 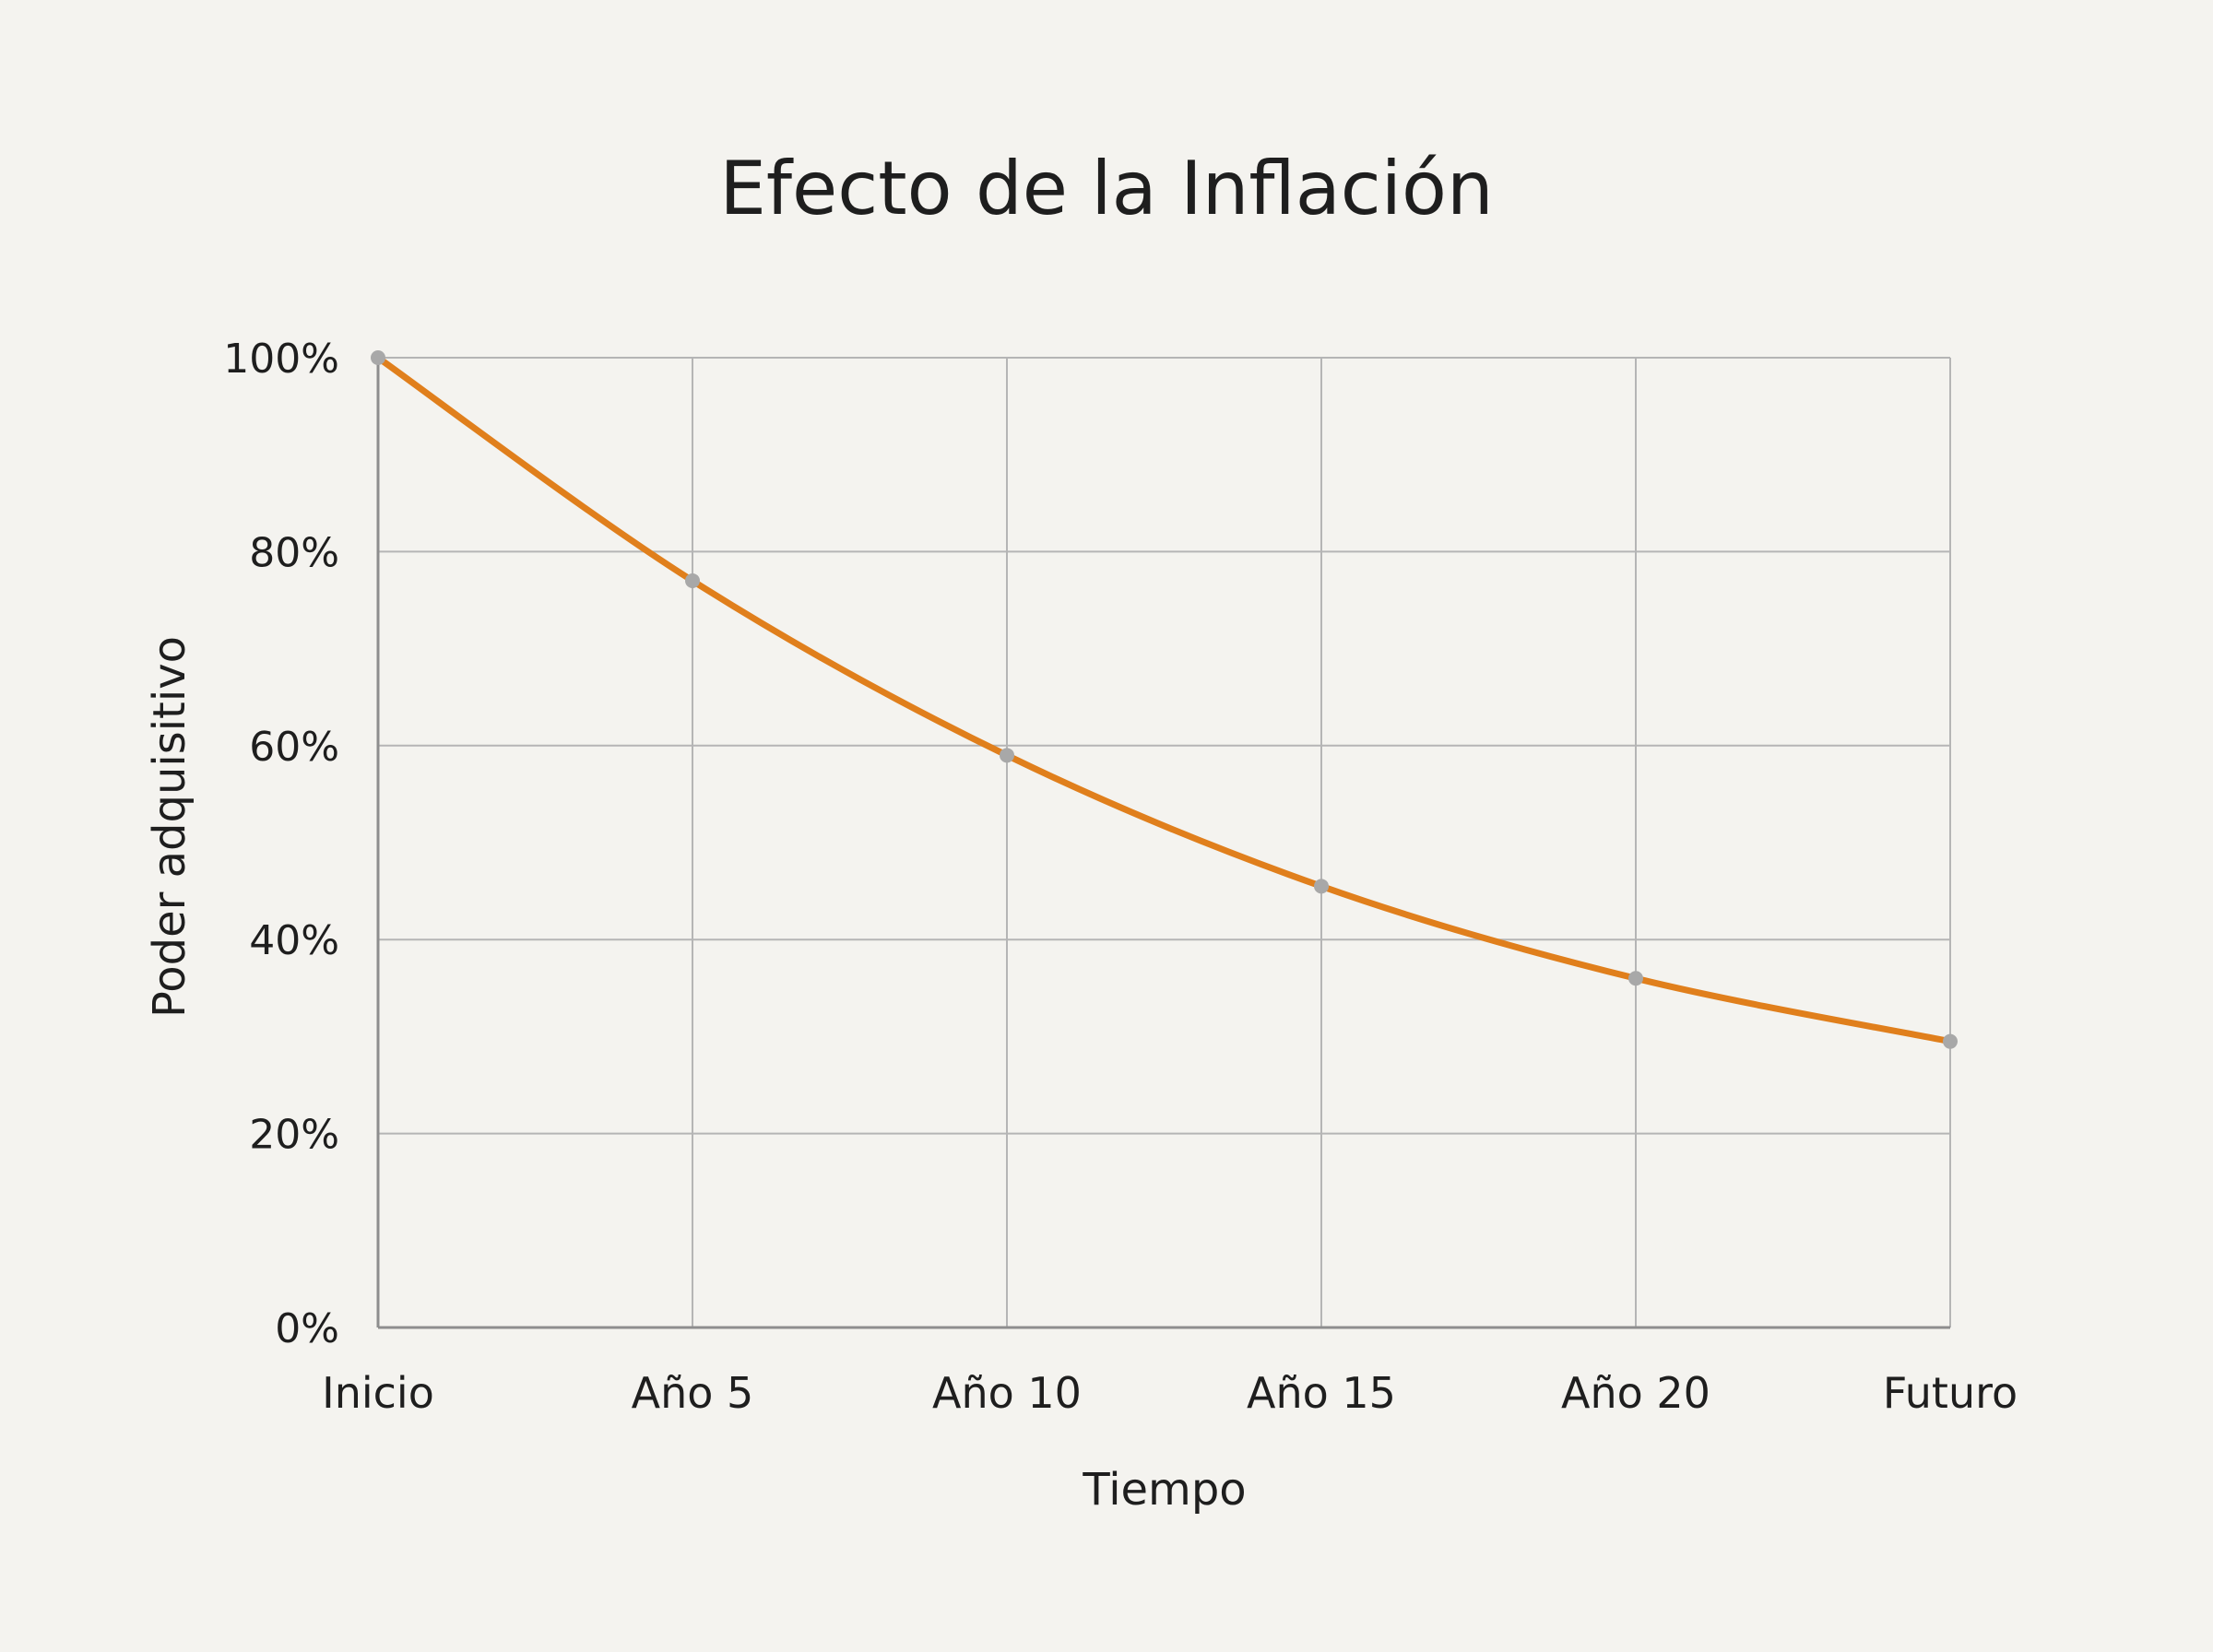 What do you see at coordinates (294, 940) in the screenshot?
I see `y-tick-label: 40%` at bounding box center [294, 940].